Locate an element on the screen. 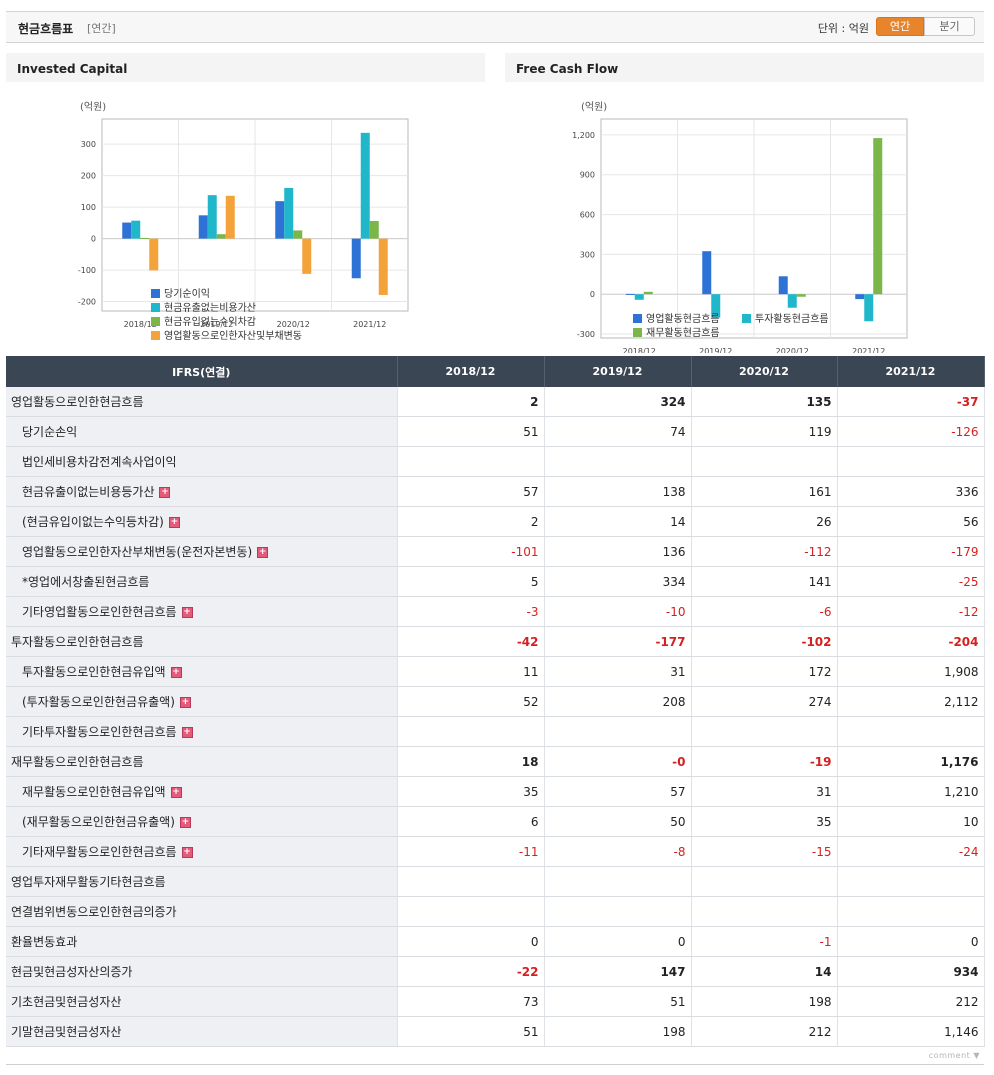 This screenshot has height=1075, width=994. value-cell: -112 is located at coordinates (764, 551).